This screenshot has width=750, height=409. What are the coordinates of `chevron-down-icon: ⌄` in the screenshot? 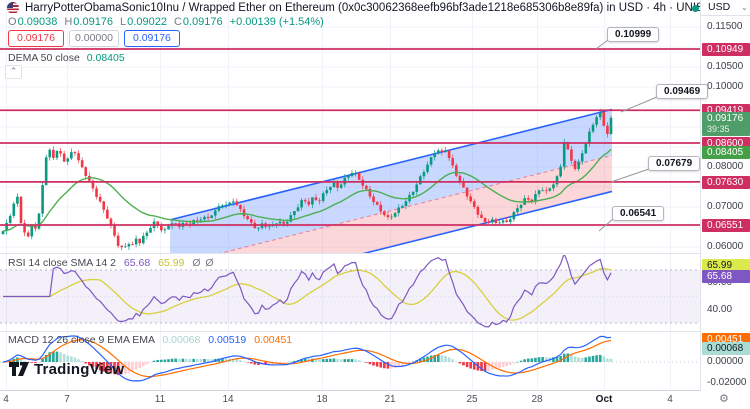 It's located at (744, 7).